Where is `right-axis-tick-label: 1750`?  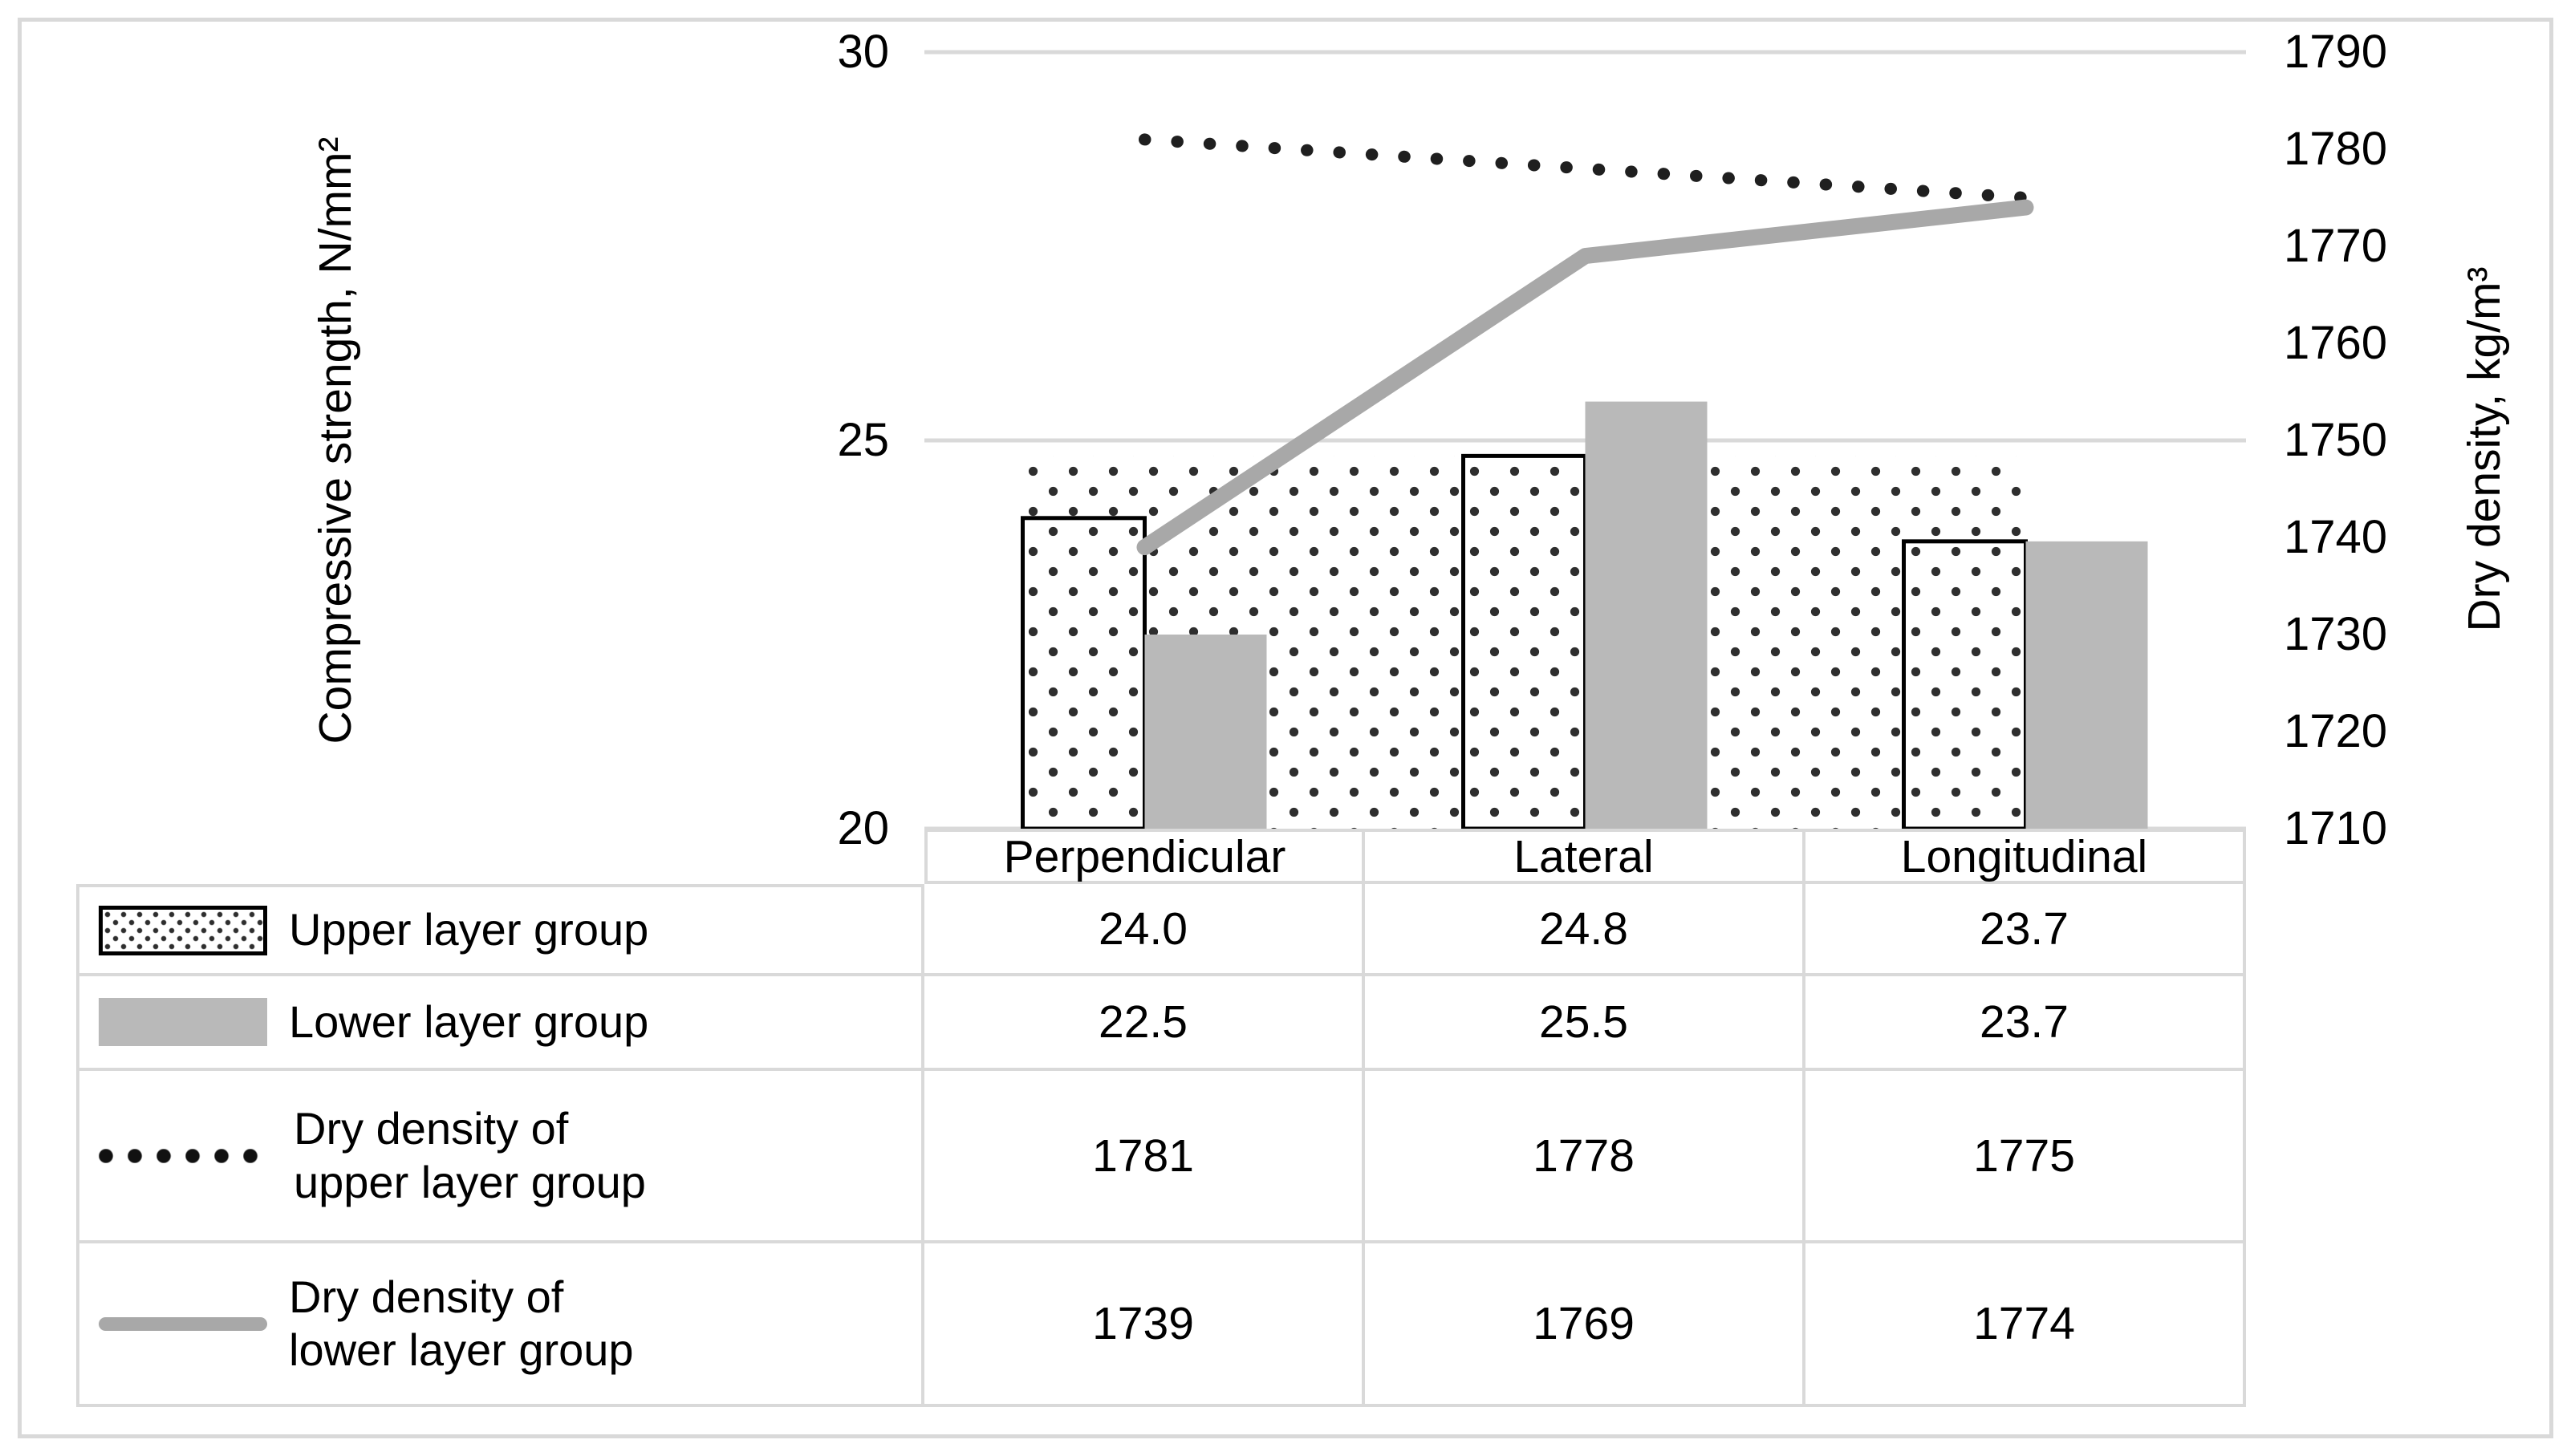 right-axis-tick-label: 1750 is located at coordinates (2336, 440).